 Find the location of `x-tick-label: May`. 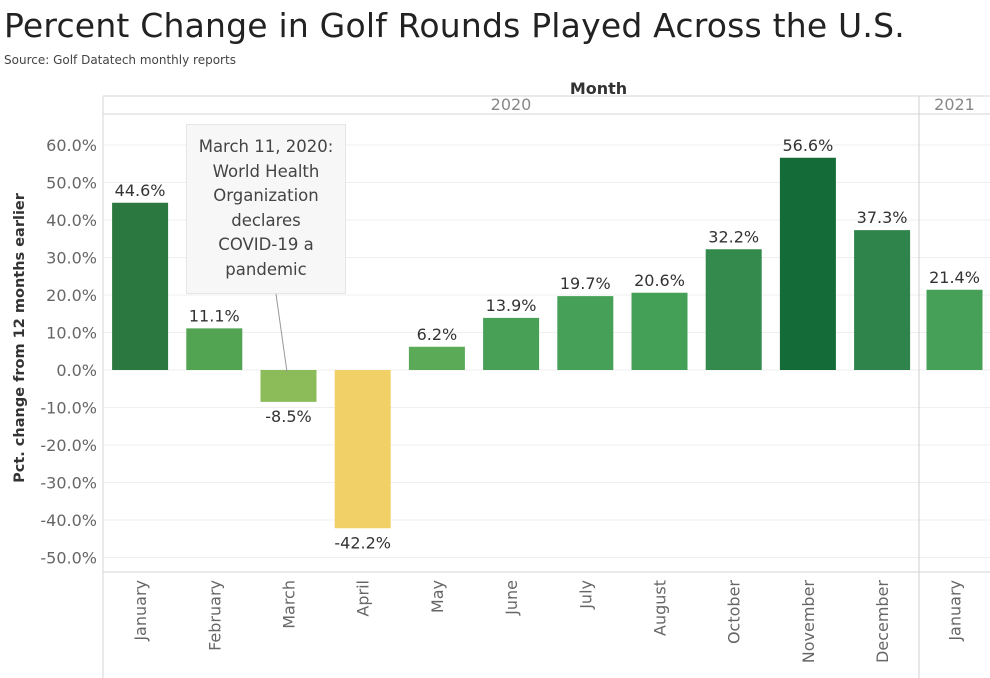

x-tick-label: May is located at coordinates (437, 596).